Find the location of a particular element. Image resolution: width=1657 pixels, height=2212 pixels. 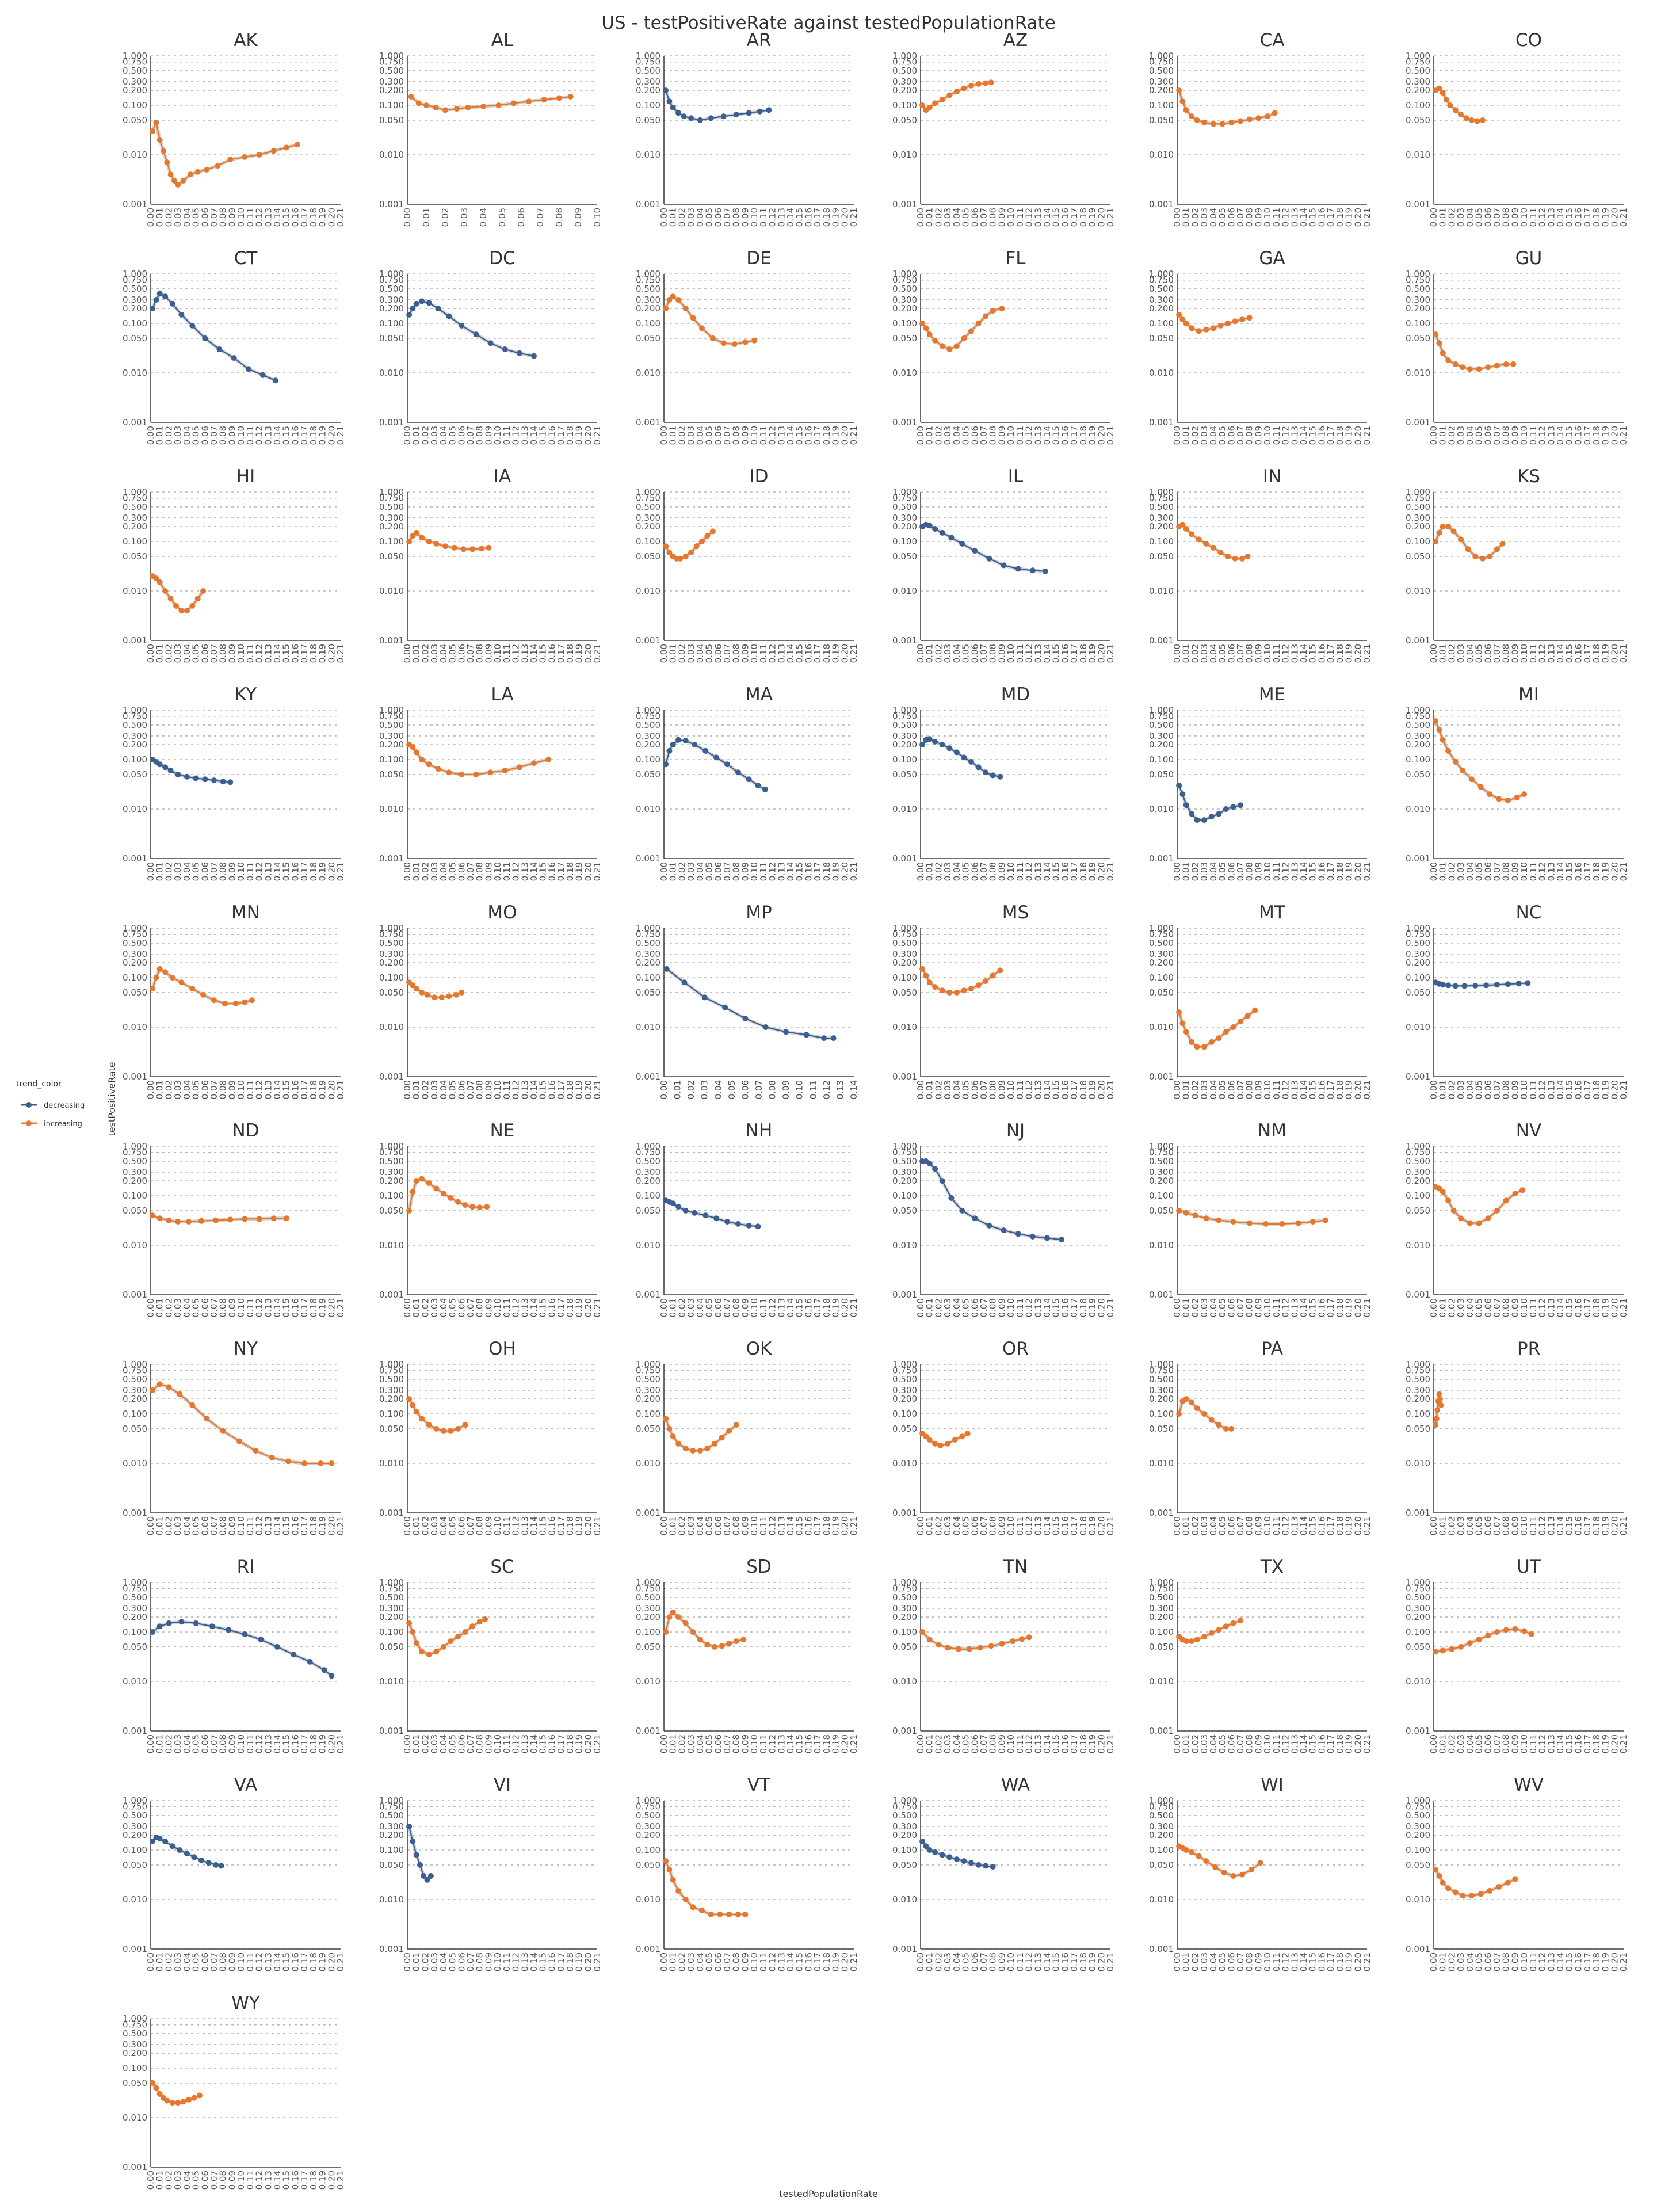

y-tick-label: 1.000 is located at coordinates (648, 710).